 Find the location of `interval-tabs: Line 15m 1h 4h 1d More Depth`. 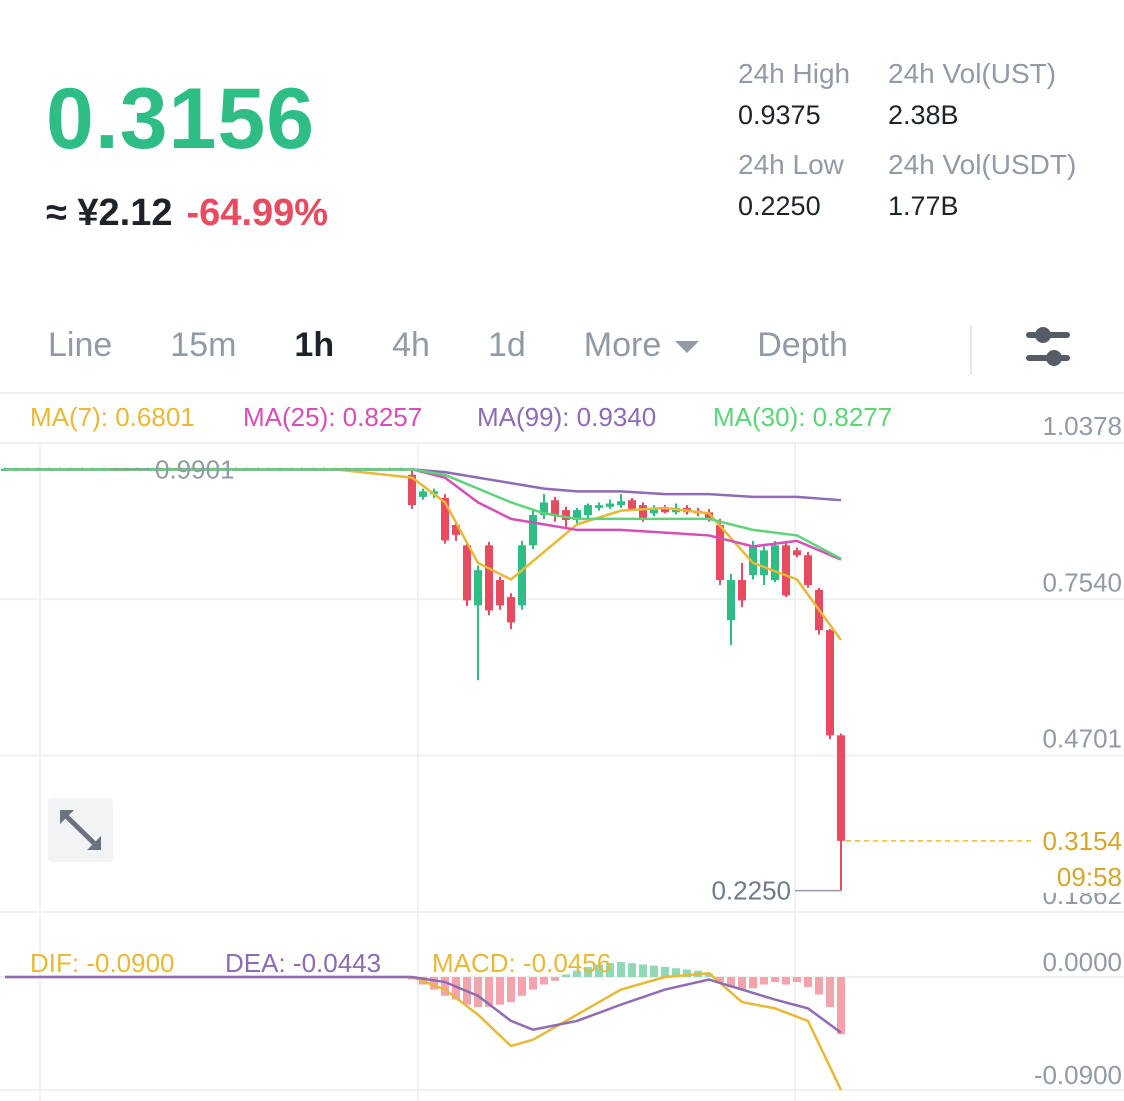

interval-tabs: Line 15m 1h 4h 1d More Depth is located at coordinates (477, 345).